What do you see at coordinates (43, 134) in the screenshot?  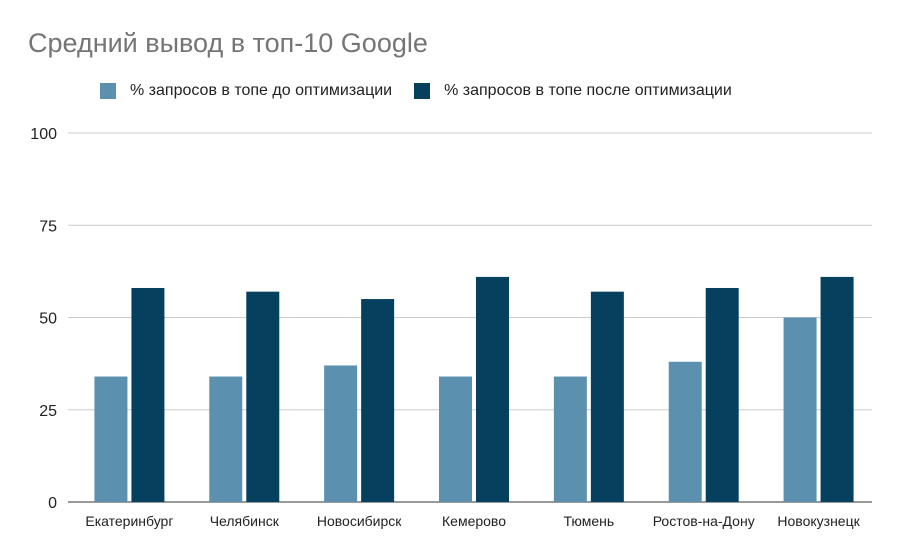 I see `y-tick-label: 100` at bounding box center [43, 134].